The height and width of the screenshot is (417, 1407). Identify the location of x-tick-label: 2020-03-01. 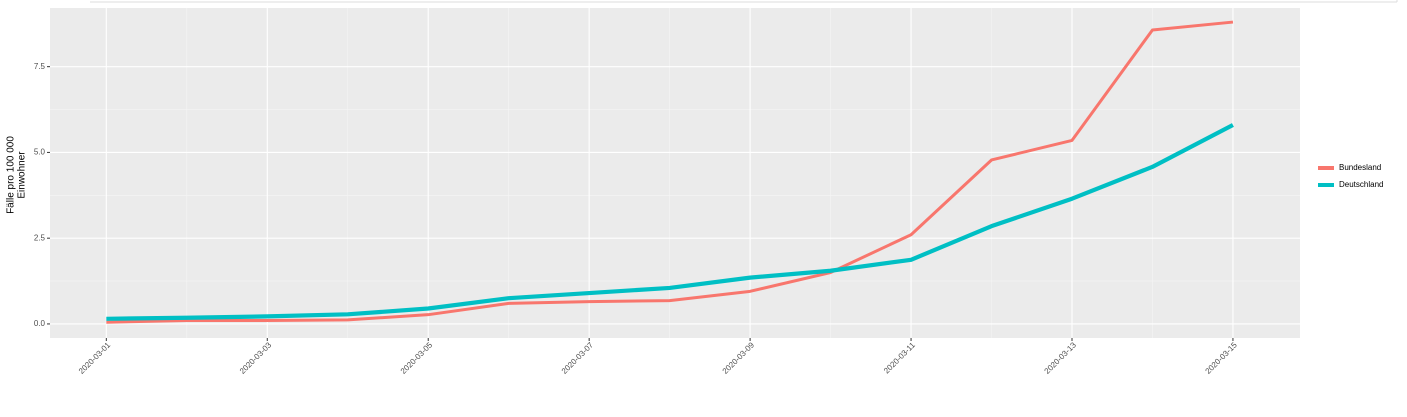
(95, 358).